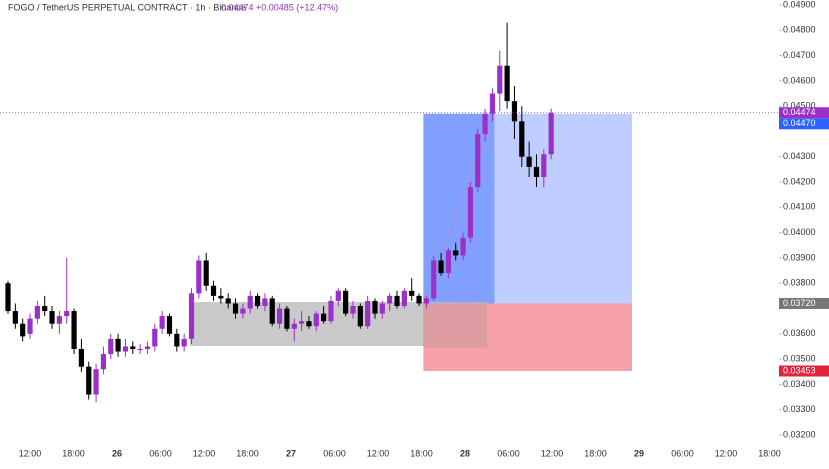  What do you see at coordinates (799, 207) in the screenshot?
I see `y-tick-label: 0.04100` at bounding box center [799, 207].